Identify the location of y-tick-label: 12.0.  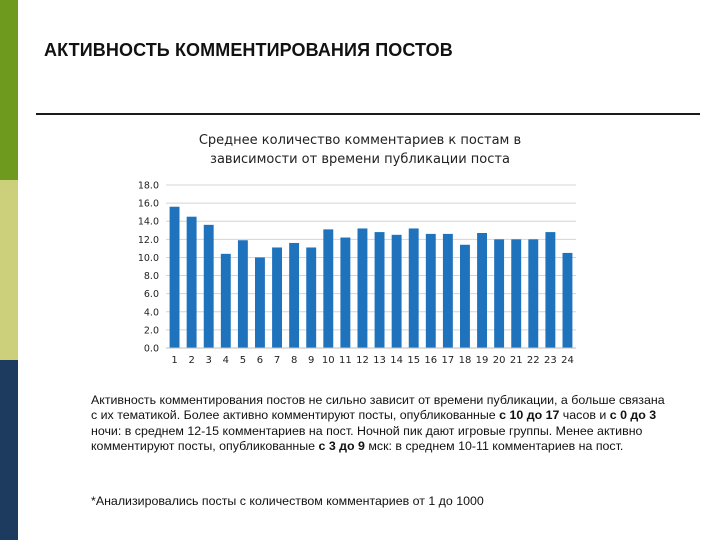
(148, 240).